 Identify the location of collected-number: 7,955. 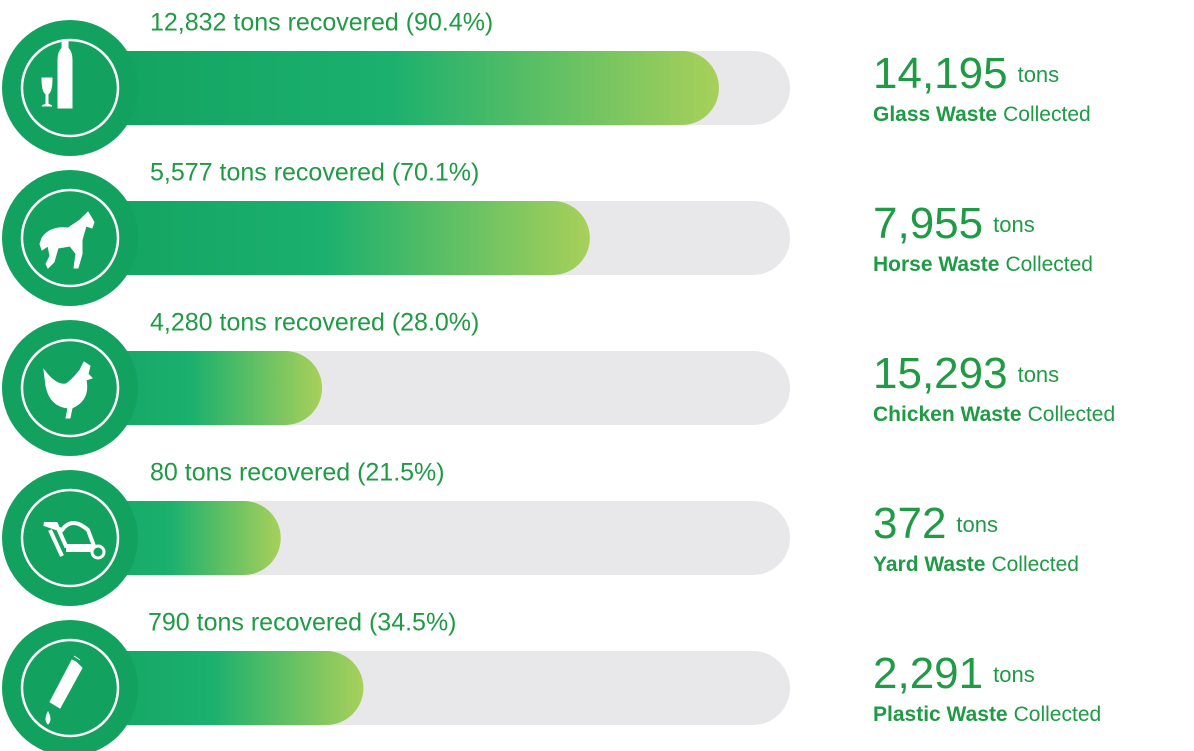
(928, 223).